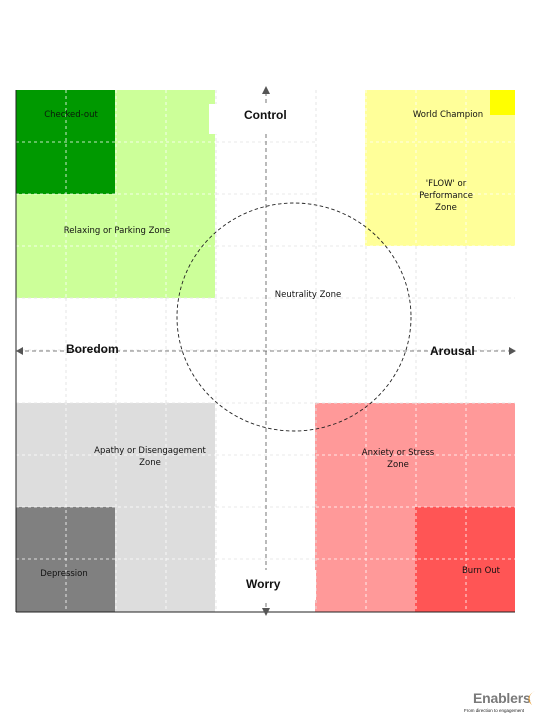 This screenshot has height=720, width=540. Describe the element at coordinates (446, 184) in the screenshot. I see `flow-label-line-1: 'FLOW' or` at that location.